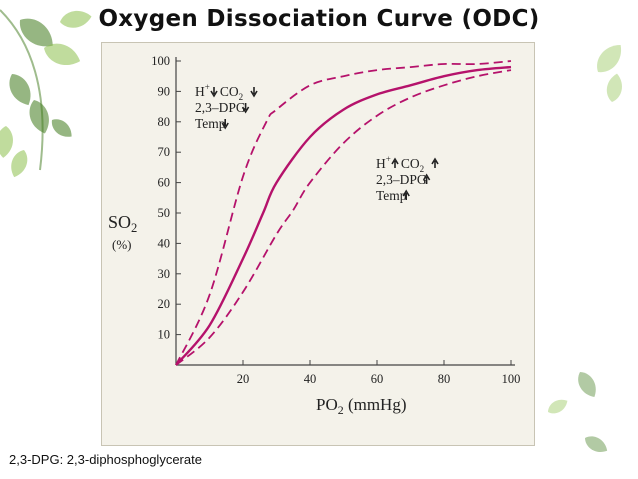 The image size is (638, 479). I want to click on x-tick-label: 100, so click(511, 379).